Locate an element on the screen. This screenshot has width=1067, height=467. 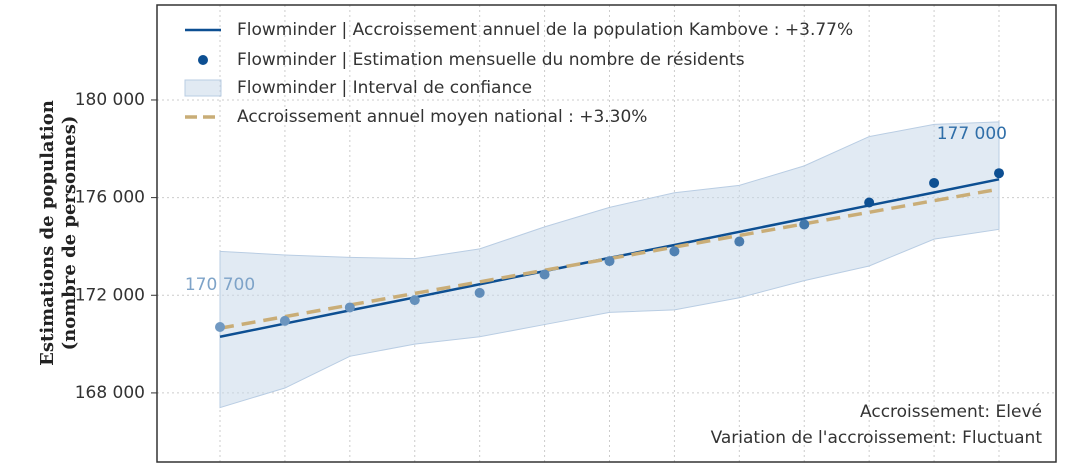
value-label: 177 000 is located at coordinates (972, 134).